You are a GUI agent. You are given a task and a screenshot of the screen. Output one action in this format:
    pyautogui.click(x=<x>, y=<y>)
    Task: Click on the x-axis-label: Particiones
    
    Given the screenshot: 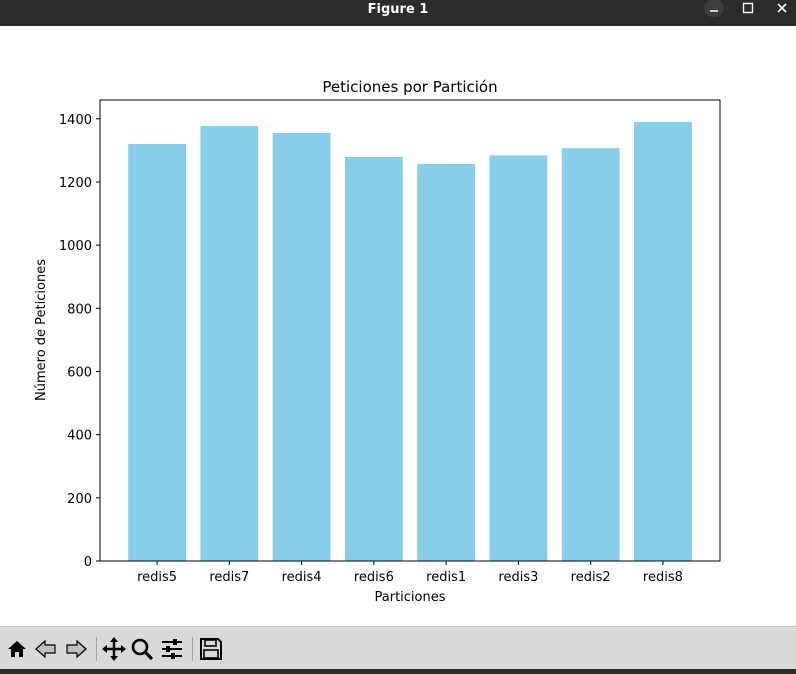 What is the action you would take?
    pyautogui.click(x=410, y=597)
    